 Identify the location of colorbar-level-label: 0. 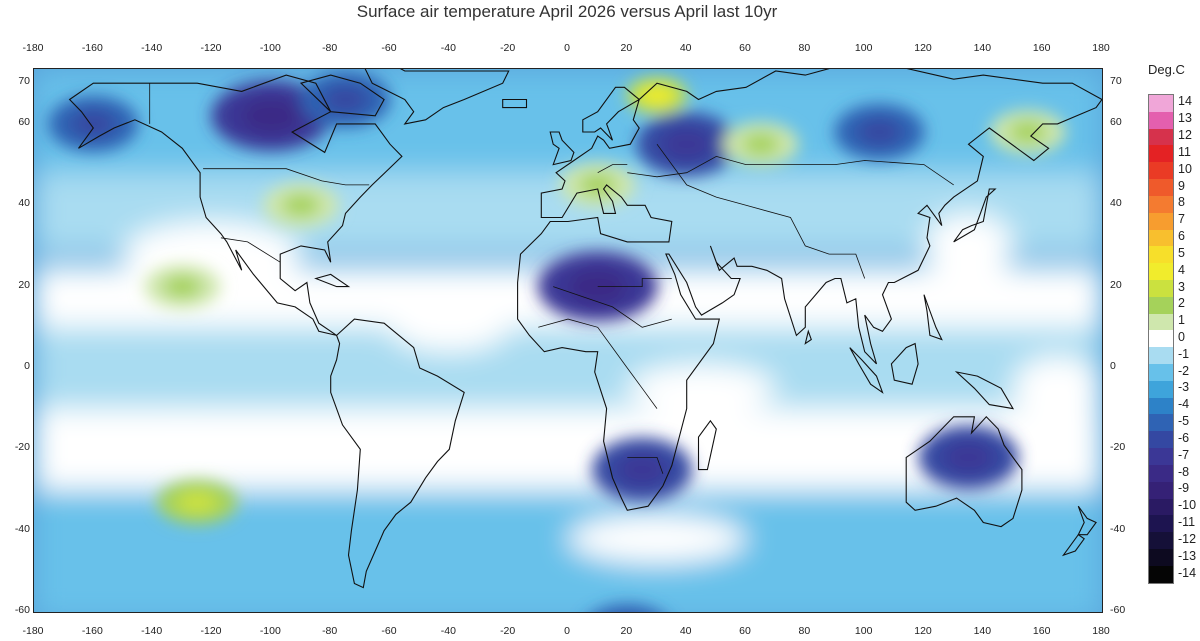
(1181, 337).